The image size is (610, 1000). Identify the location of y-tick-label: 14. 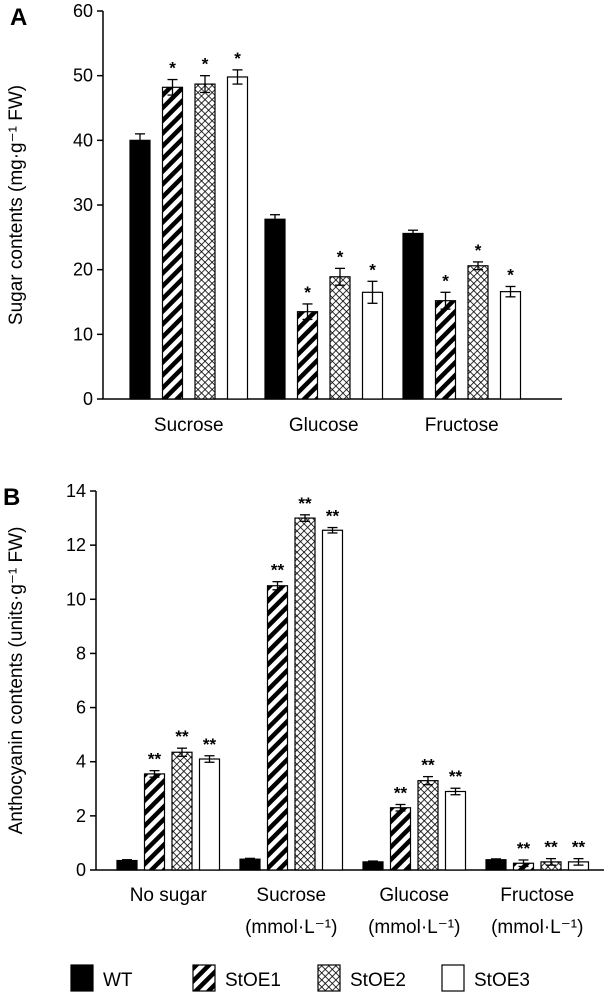
(76, 491).